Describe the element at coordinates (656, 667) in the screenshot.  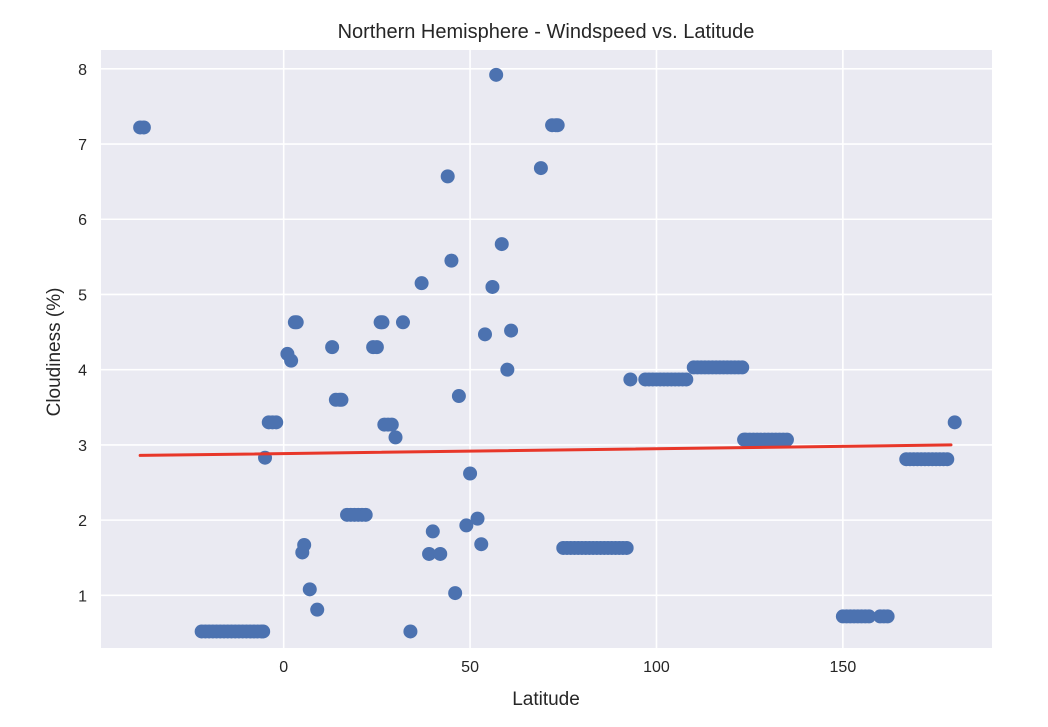
I see `x-tick-label: 100` at that location.